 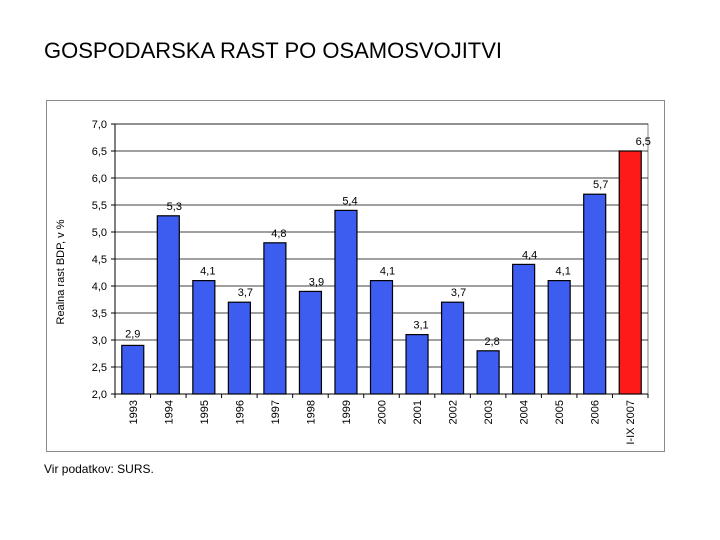 What do you see at coordinates (99, 152) in the screenshot?
I see `y-tick-label: 6,5` at bounding box center [99, 152].